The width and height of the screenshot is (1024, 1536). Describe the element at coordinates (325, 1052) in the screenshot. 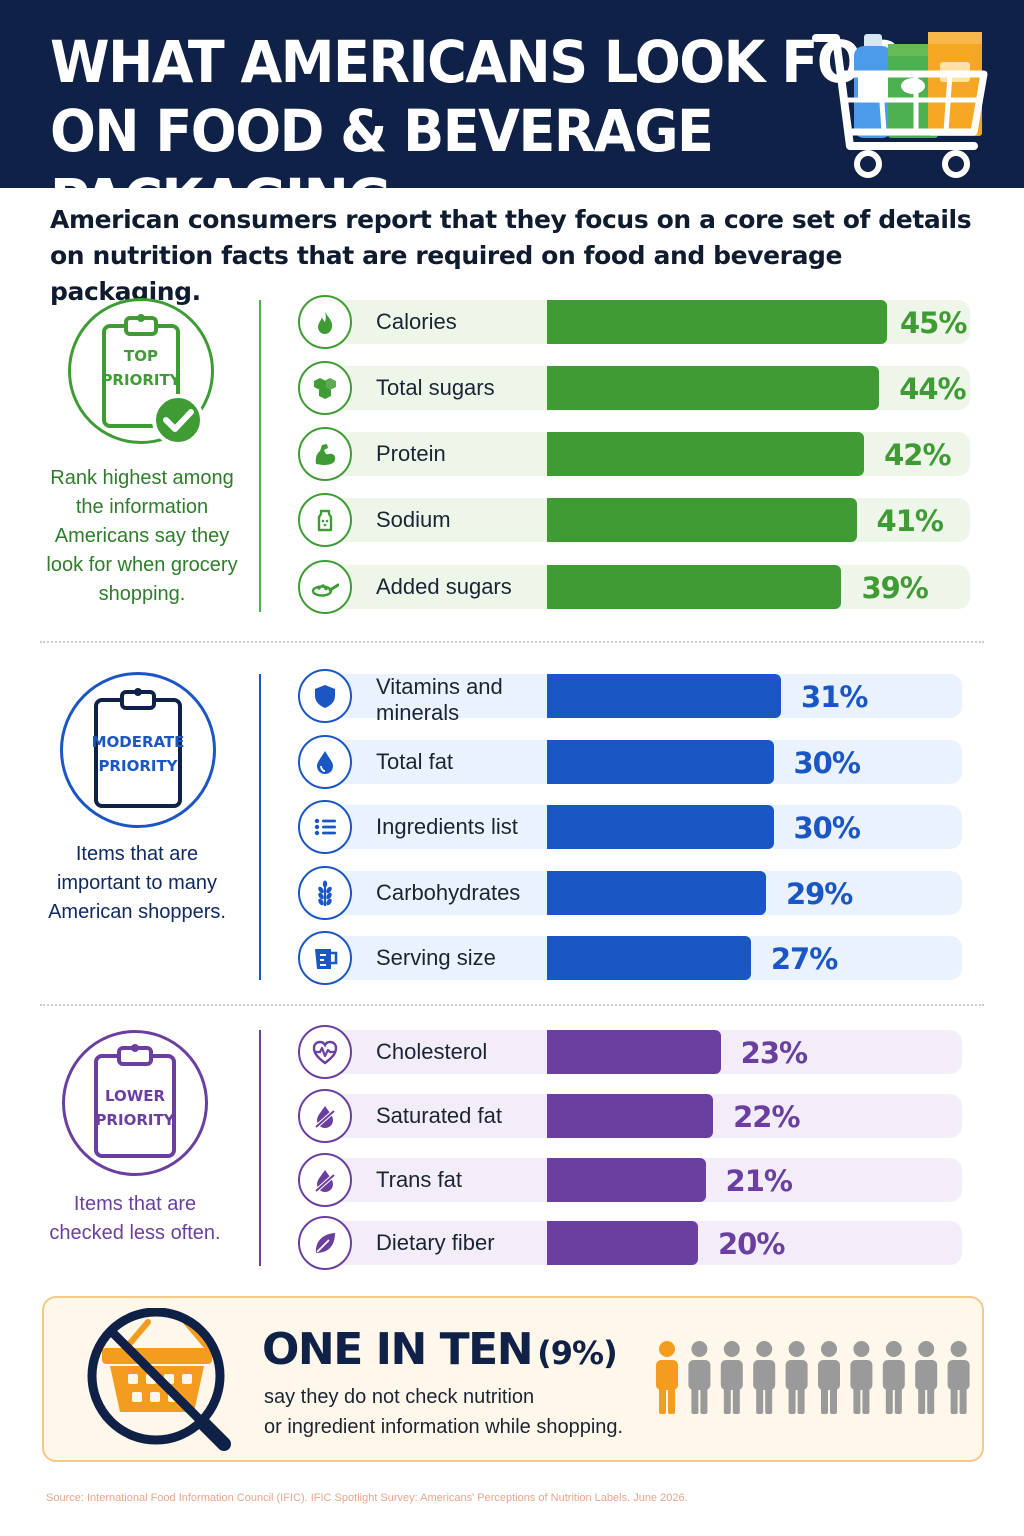

I see `heartbeat-icon` at that location.